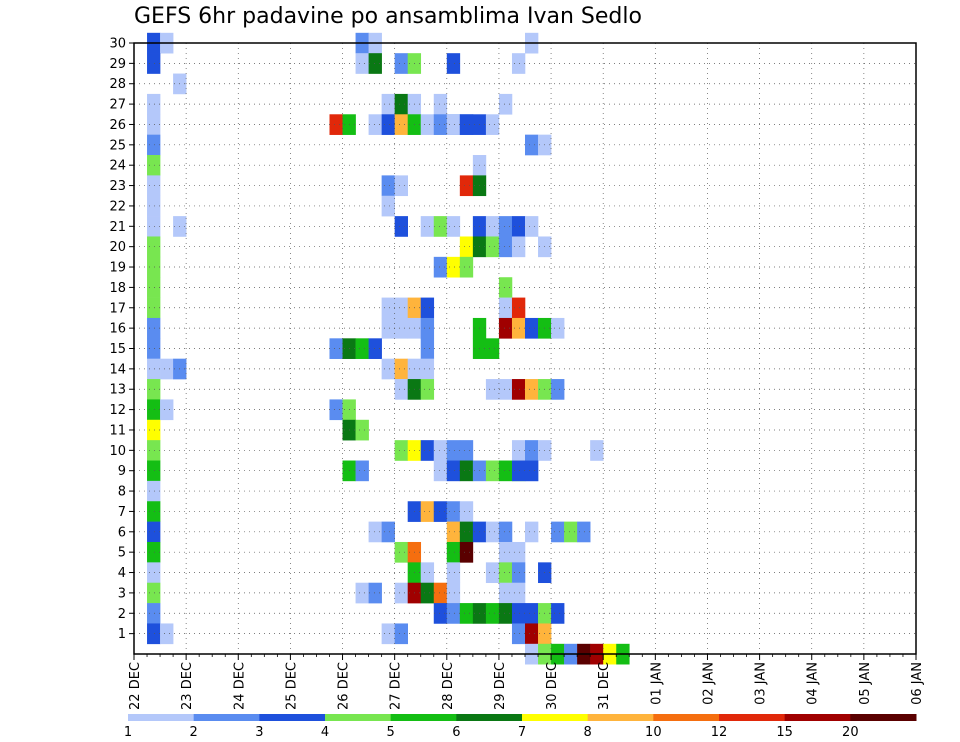  I want to click on legend-level-label: 12, so click(719, 732).